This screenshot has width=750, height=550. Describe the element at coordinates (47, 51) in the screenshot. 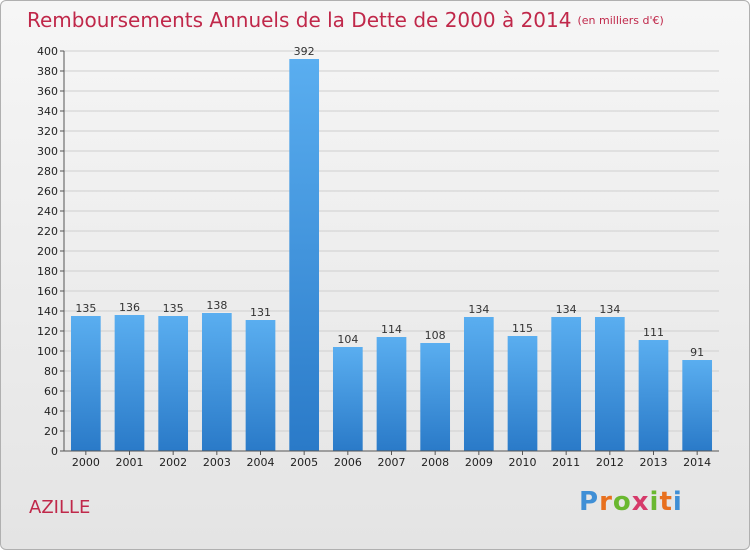

I see `y-tick-label: 400` at that location.